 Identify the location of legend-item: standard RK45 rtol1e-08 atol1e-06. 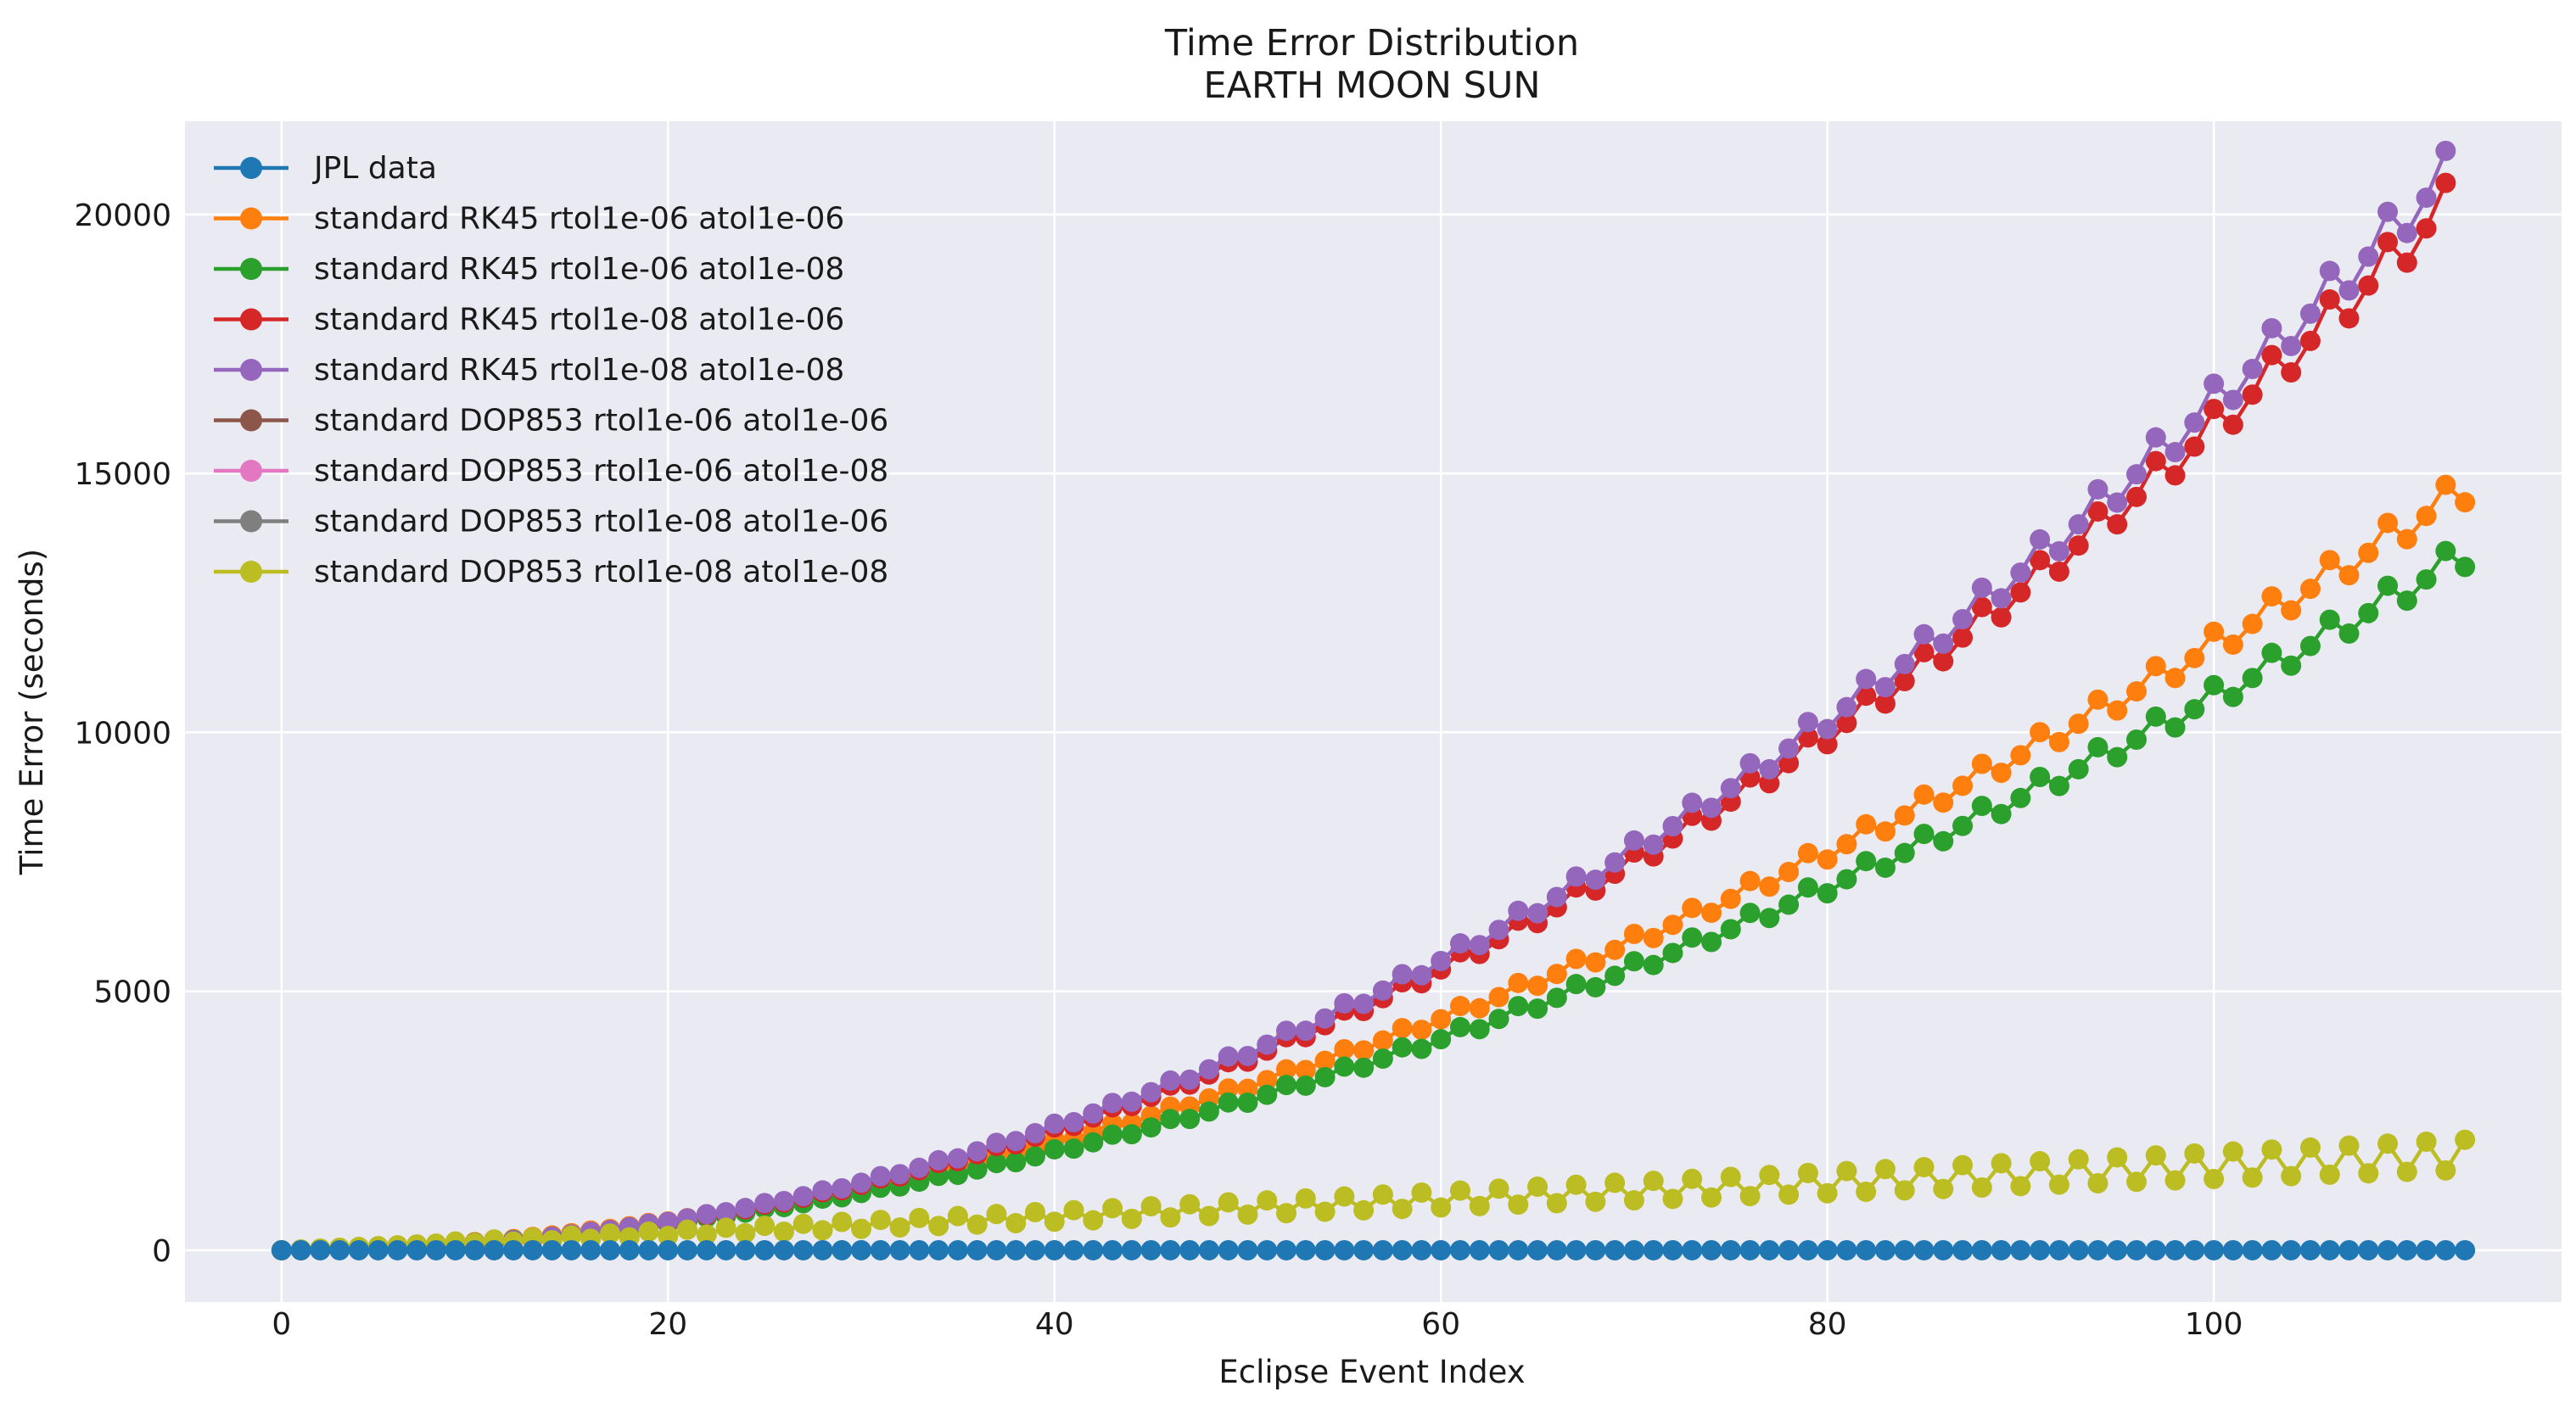
(529, 320).